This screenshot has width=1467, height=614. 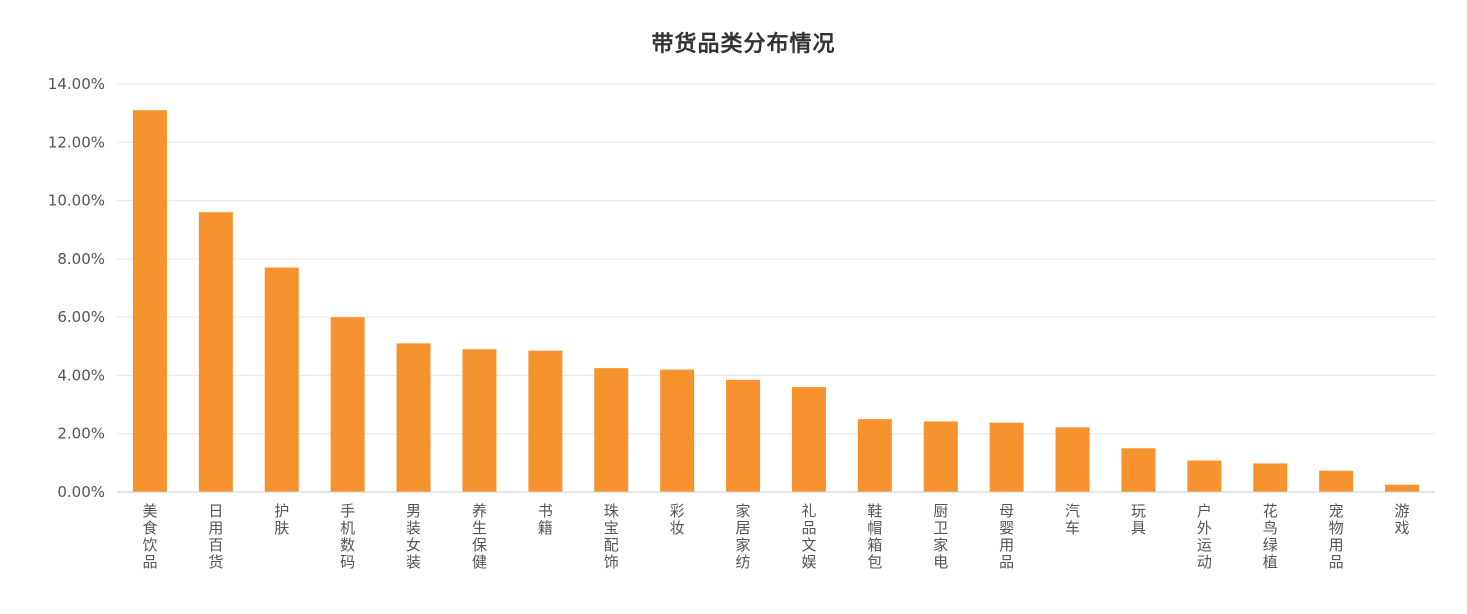 What do you see at coordinates (76, 142) in the screenshot?
I see `y-tick-label: 12.00%` at bounding box center [76, 142].